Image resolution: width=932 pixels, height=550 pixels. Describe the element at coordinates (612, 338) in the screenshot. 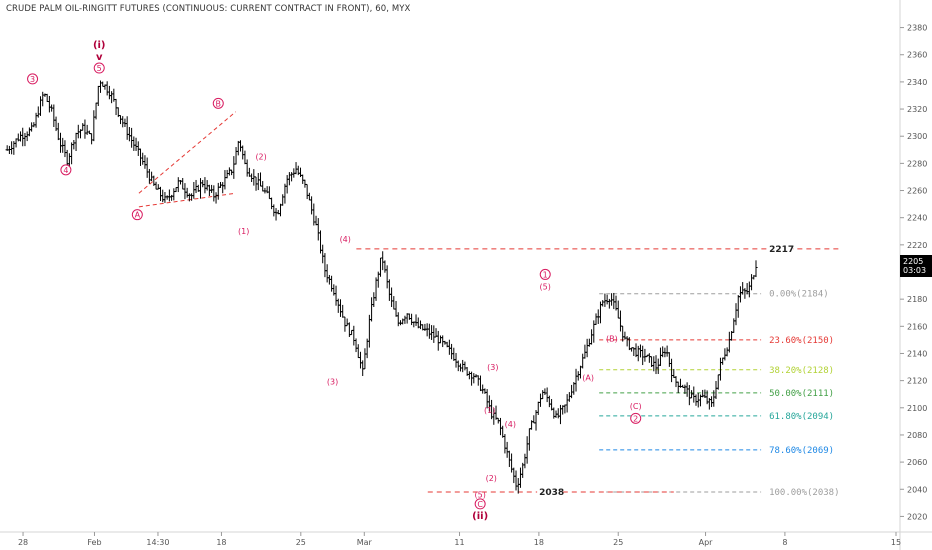

I see `wave-text: (B)` at that location.